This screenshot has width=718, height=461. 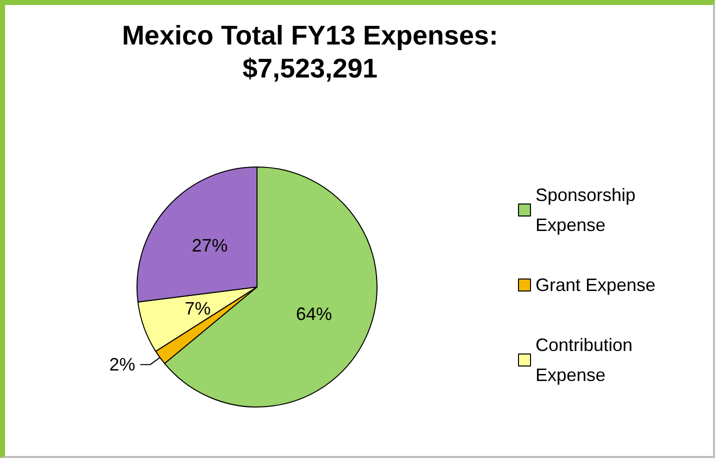 What do you see at coordinates (596, 285) in the screenshot?
I see `legend-label: Grant Expense` at bounding box center [596, 285].